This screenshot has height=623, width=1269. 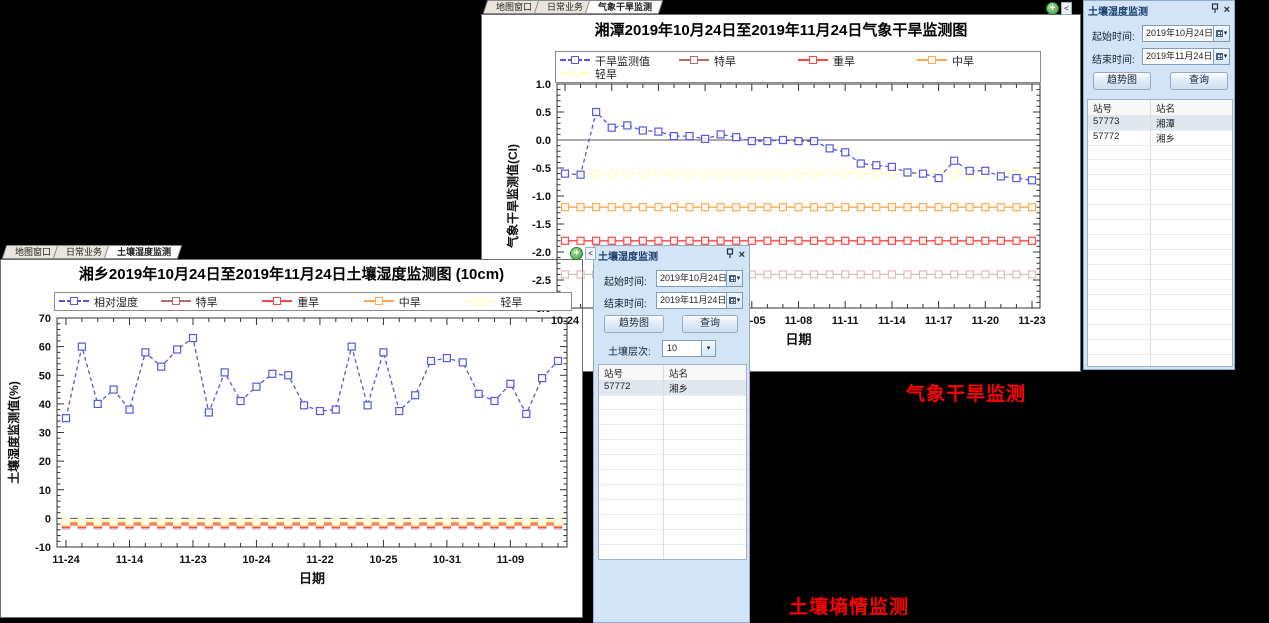 What do you see at coordinates (543, 141) in the screenshot?
I see `y-tick-label: 0.0` at bounding box center [543, 141].